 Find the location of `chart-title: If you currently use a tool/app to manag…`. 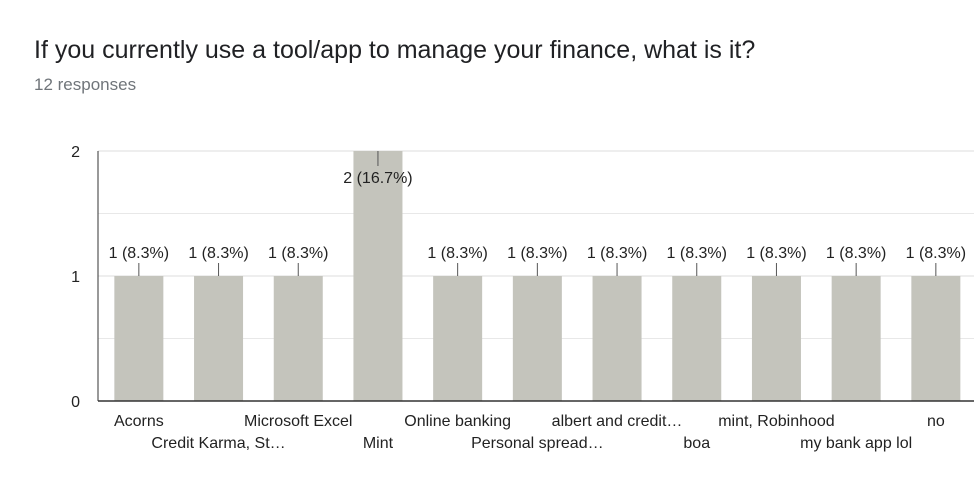

chart-title: If you currently use a tool/app to manag… is located at coordinates (395, 50).